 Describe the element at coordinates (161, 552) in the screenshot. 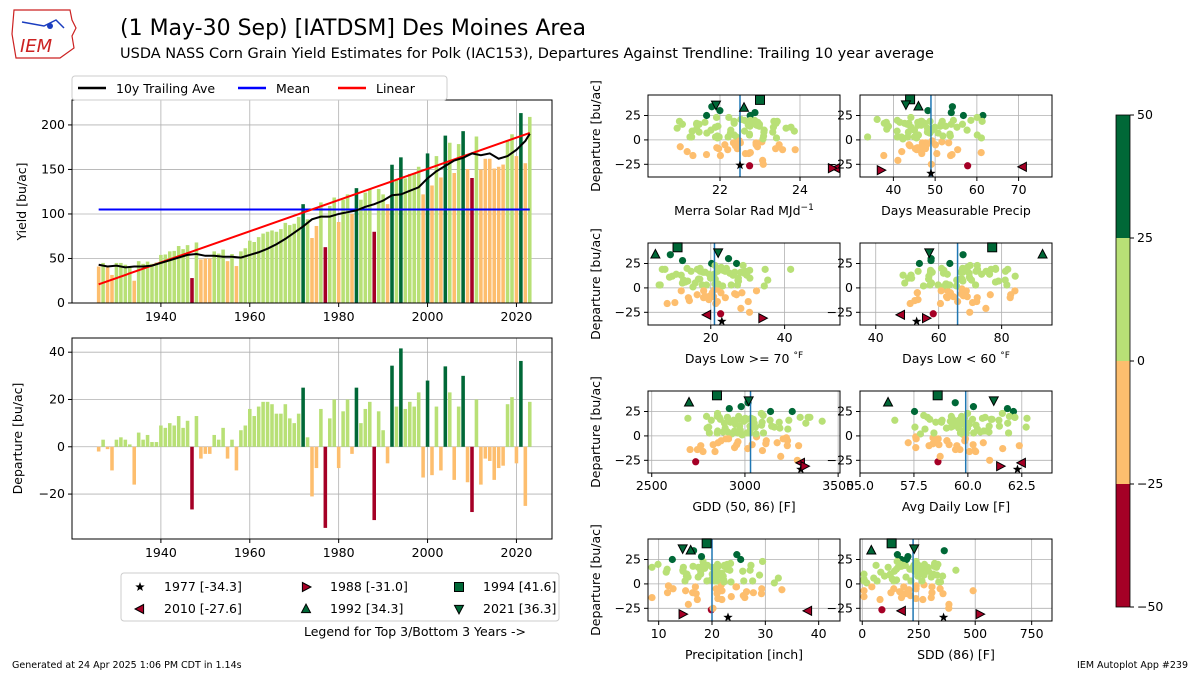

I see `departure-xtick-label: 1940` at that location.